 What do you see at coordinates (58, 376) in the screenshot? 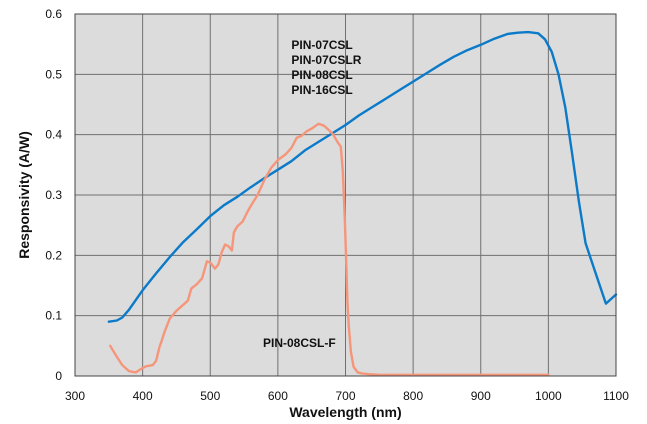
I see `y-tick-label: 0` at bounding box center [58, 376].